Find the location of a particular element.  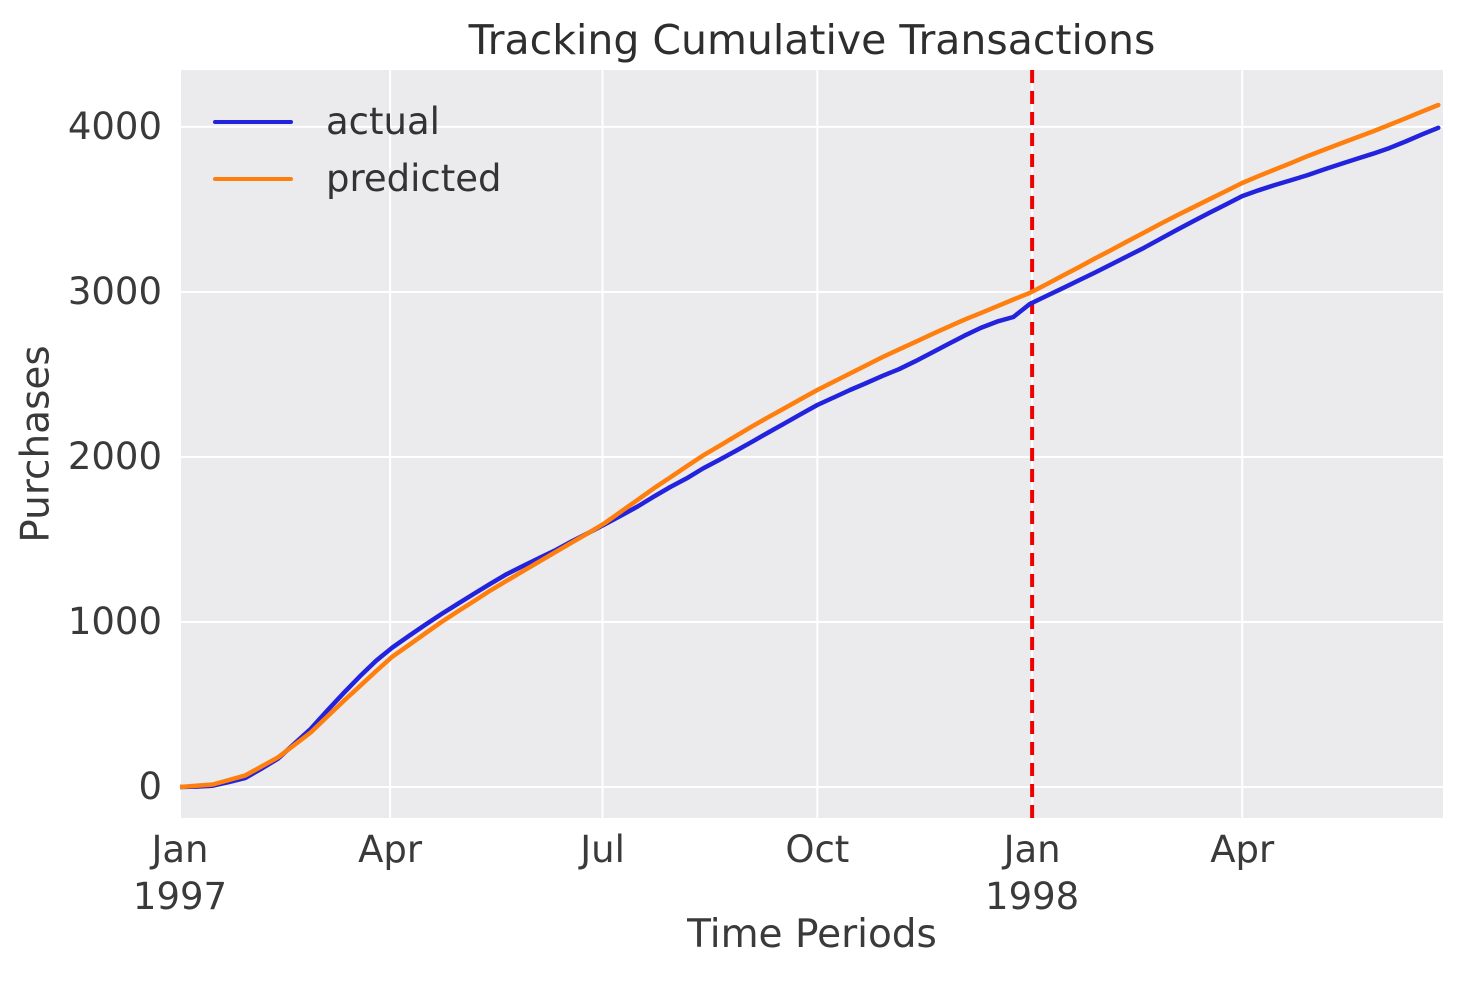

x-tick-label: Oct is located at coordinates (817, 849).